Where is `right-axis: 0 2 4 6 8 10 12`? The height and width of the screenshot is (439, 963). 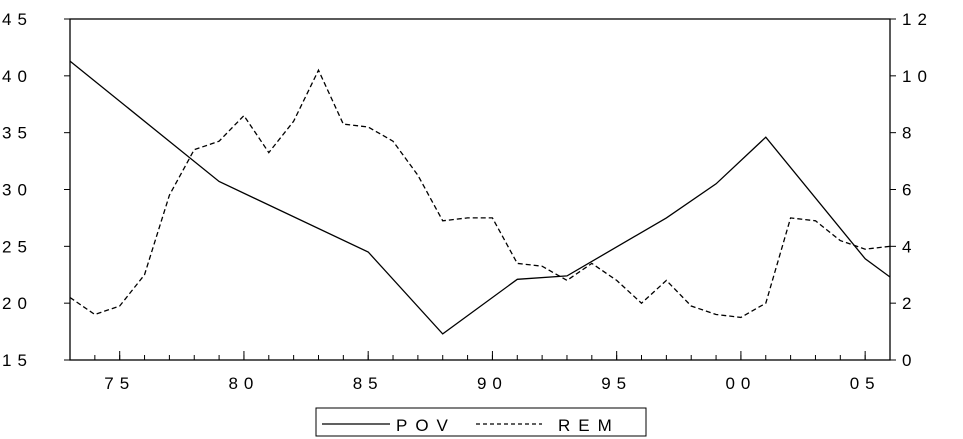 right-axis: 0 2 4 6 8 10 12 is located at coordinates (911, 190).